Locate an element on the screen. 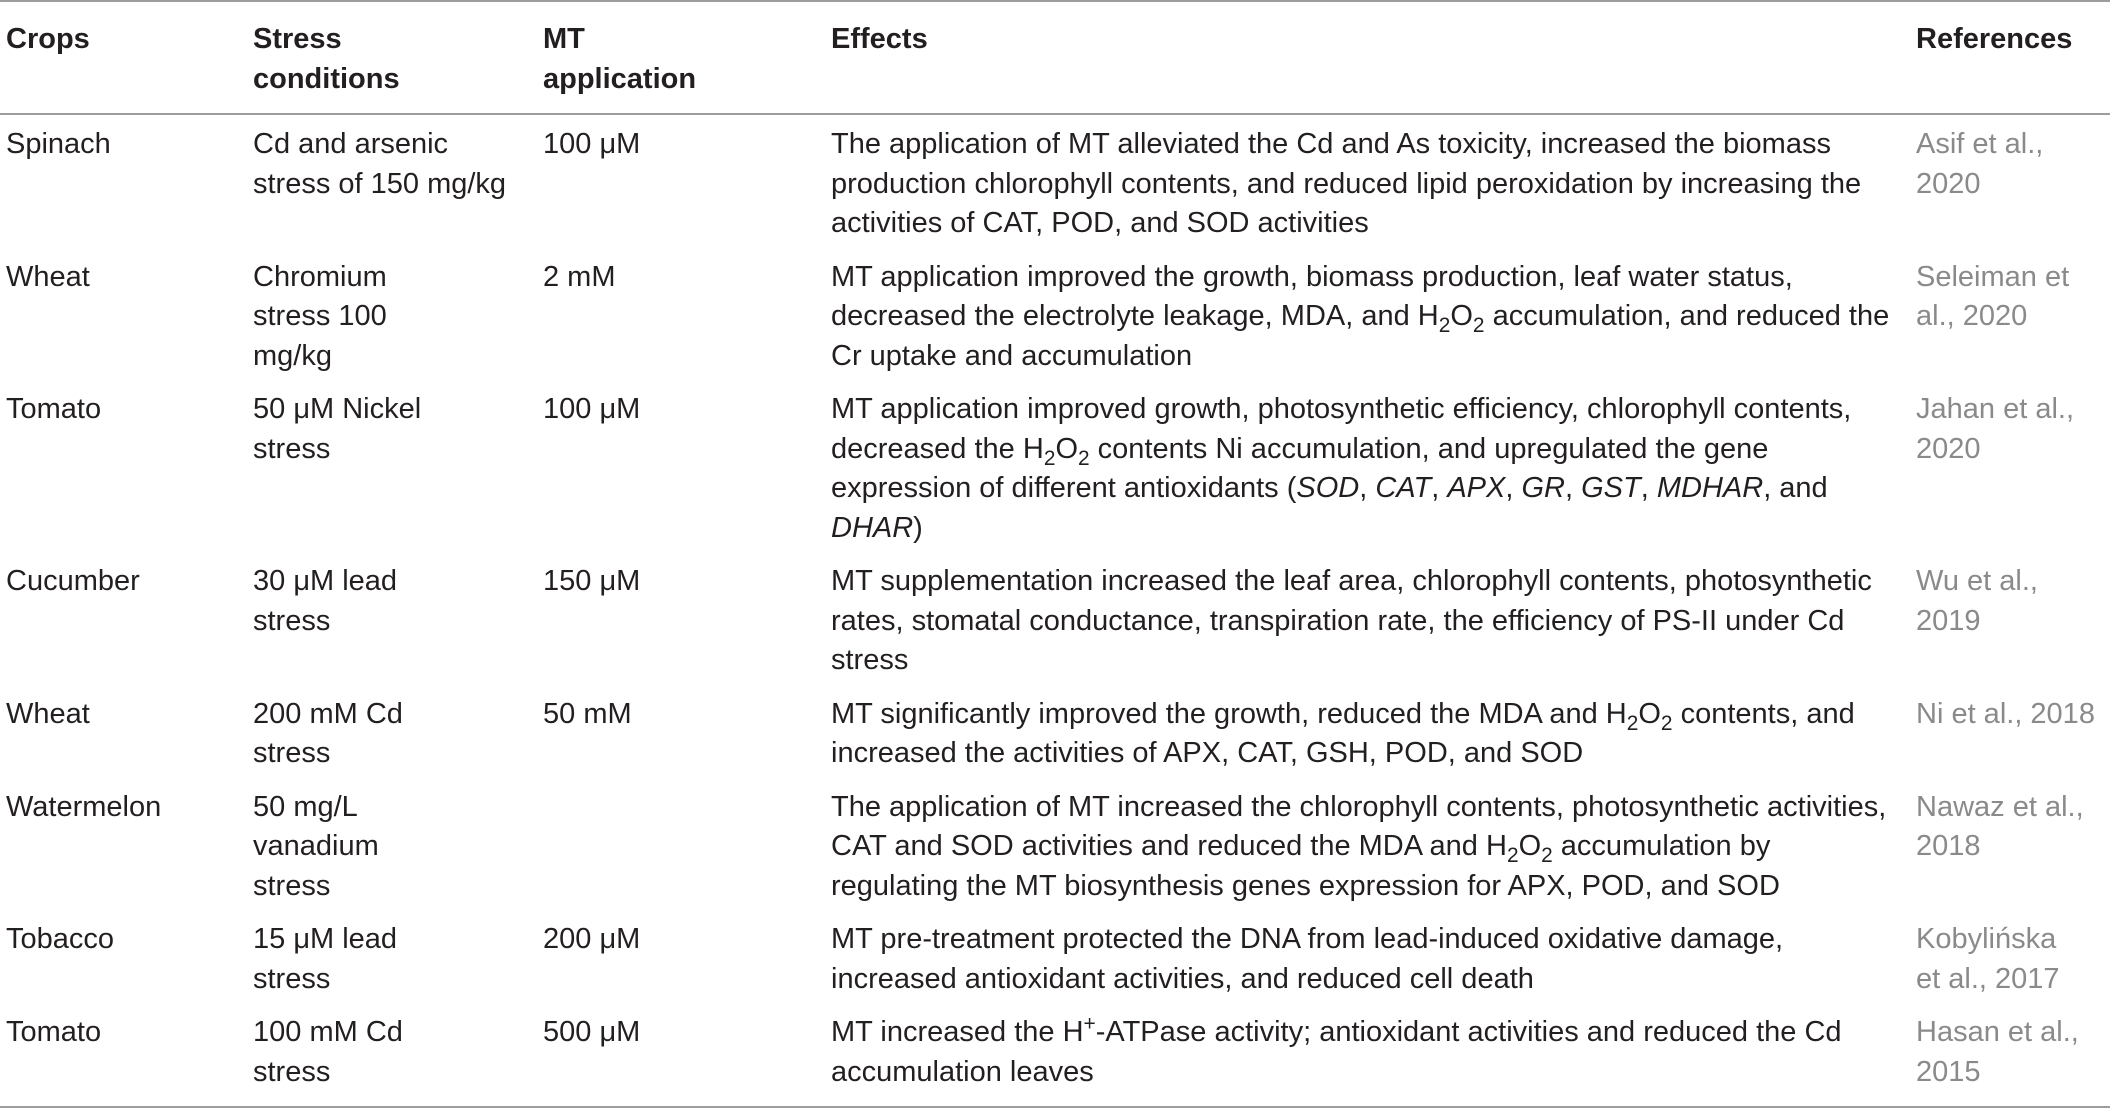 The height and width of the screenshot is (1116, 2118). cell-stress: 50 μM Nickel stress is located at coordinates (337, 429).